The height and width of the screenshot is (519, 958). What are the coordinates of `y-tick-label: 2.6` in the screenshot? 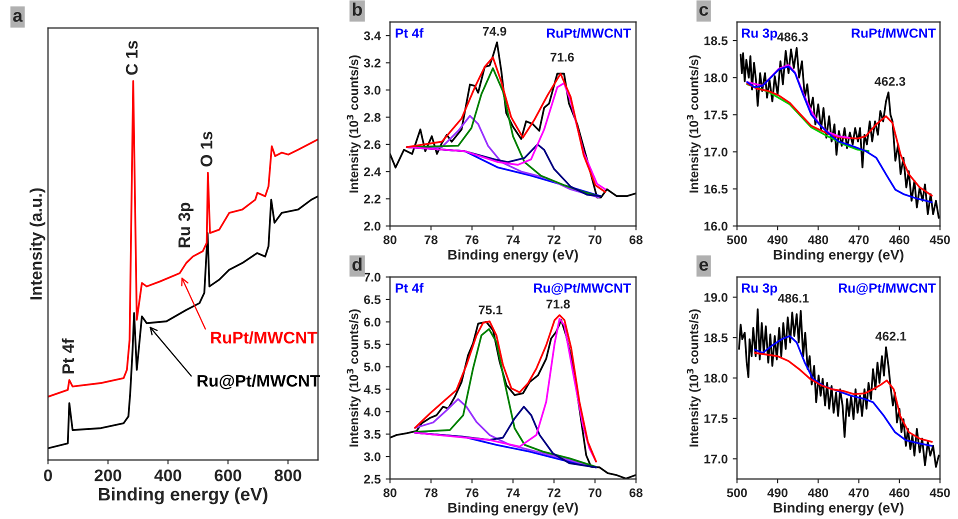 It's located at (372, 145).